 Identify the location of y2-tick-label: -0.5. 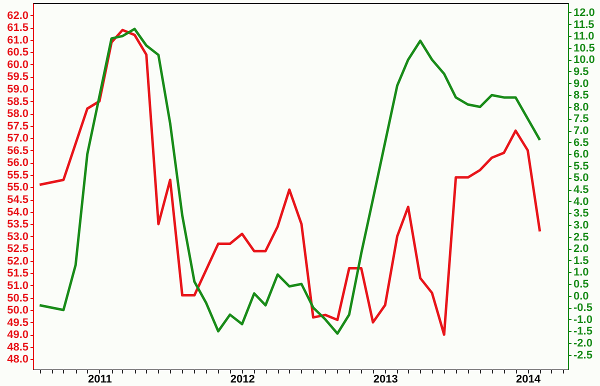
(583, 308).